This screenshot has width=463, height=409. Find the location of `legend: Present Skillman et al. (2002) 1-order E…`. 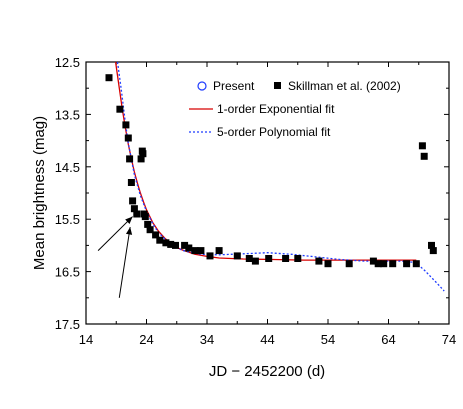

legend: Present Skillman et al. (2002) 1-order E… is located at coordinates (295, 109).